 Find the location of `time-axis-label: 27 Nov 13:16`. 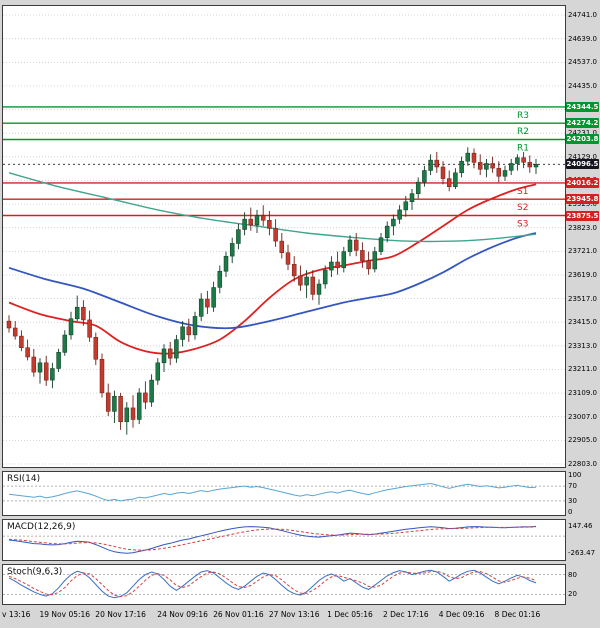

time-axis-label: 27 Nov 13:16 is located at coordinates (294, 614).